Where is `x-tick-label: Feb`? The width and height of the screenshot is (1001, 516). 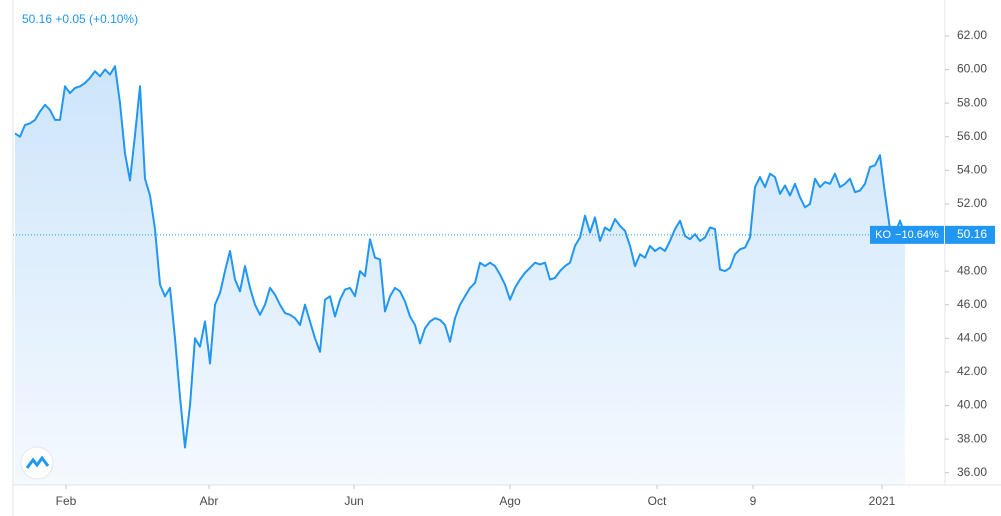
x-tick-label: Feb is located at coordinates (66, 501).